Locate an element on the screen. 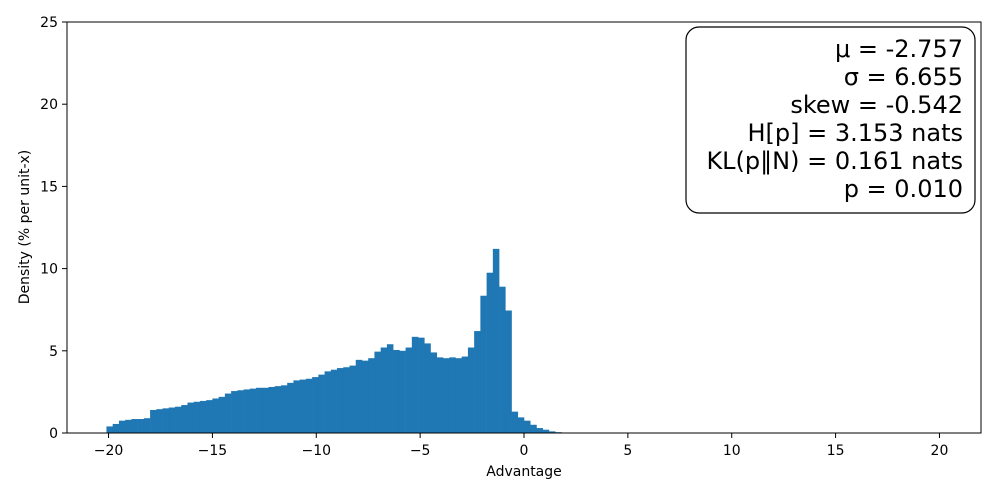  stat-skew: skew = -0.542 is located at coordinates (876, 105).